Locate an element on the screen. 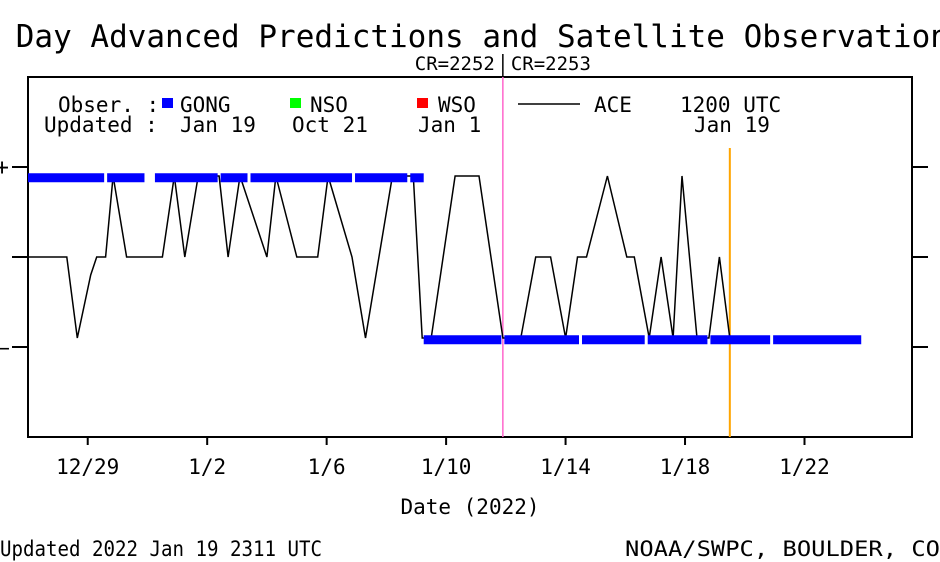  legend-gong-name: GONG is located at coordinates (205, 105).